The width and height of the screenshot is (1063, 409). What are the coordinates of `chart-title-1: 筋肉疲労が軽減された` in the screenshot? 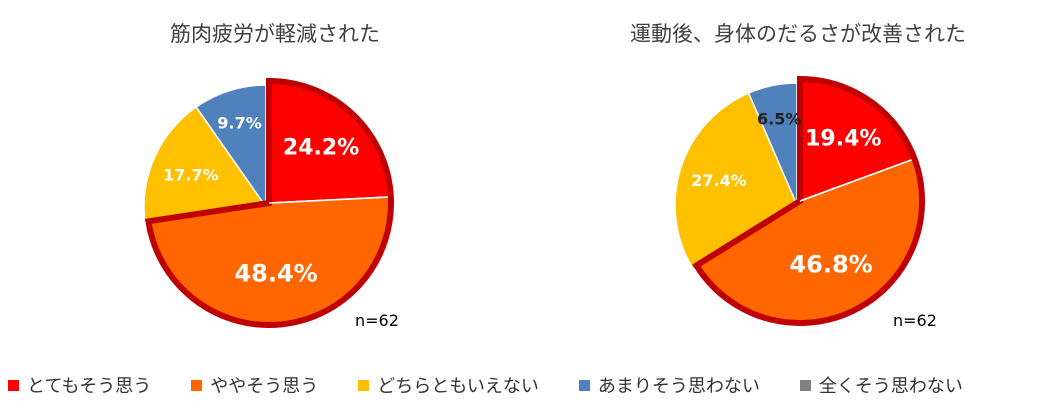 It's located at (275, 34).